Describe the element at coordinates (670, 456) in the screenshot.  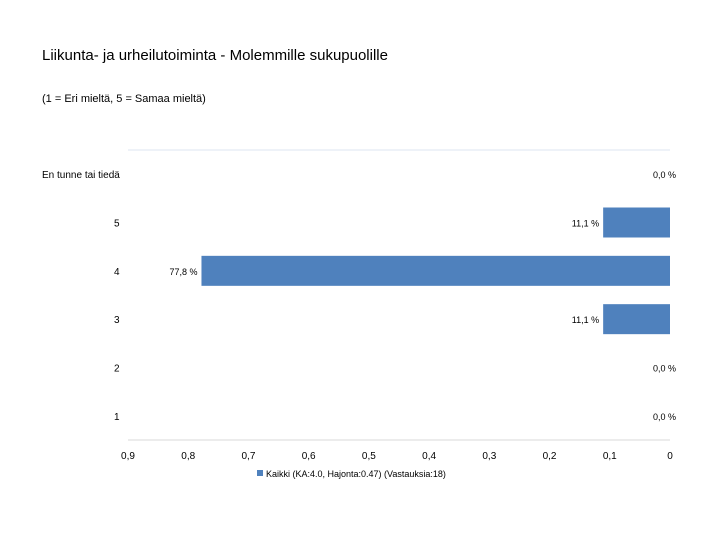
I see `x-tick-label: 0` at that location.